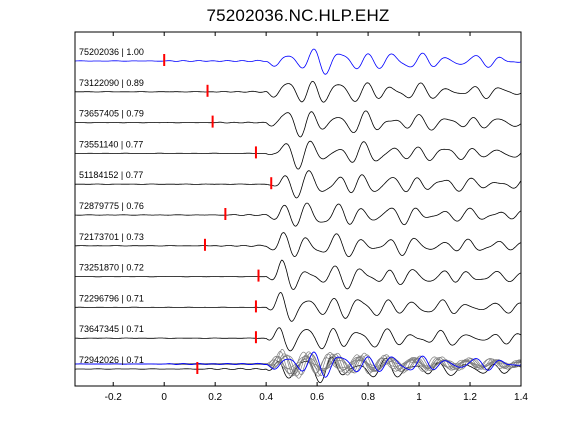 The width and height of the screenshot is (576, 432). I want to click on x-tick-label: 0, so click(164, 397).